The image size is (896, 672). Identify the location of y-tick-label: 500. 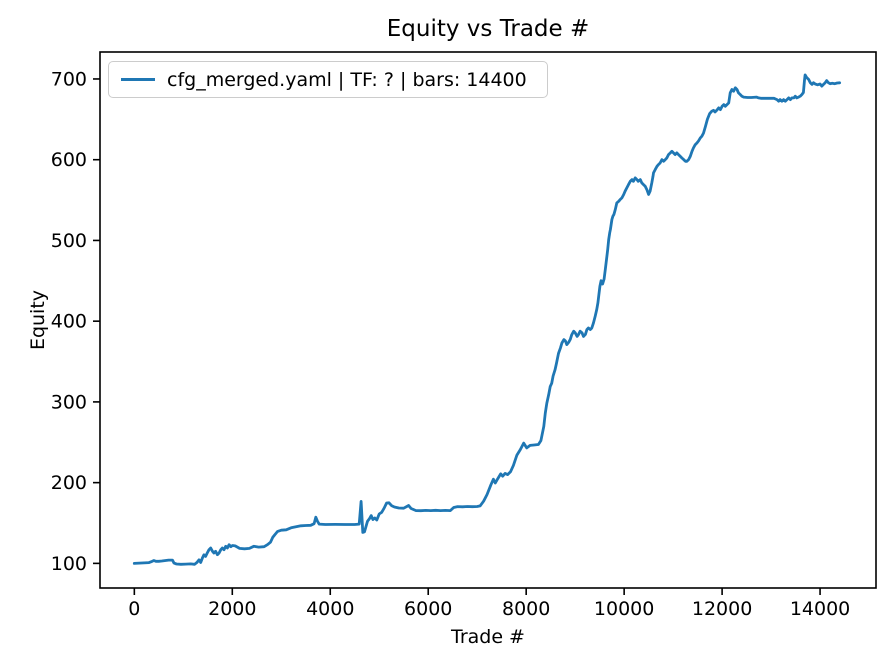
(69, 241).